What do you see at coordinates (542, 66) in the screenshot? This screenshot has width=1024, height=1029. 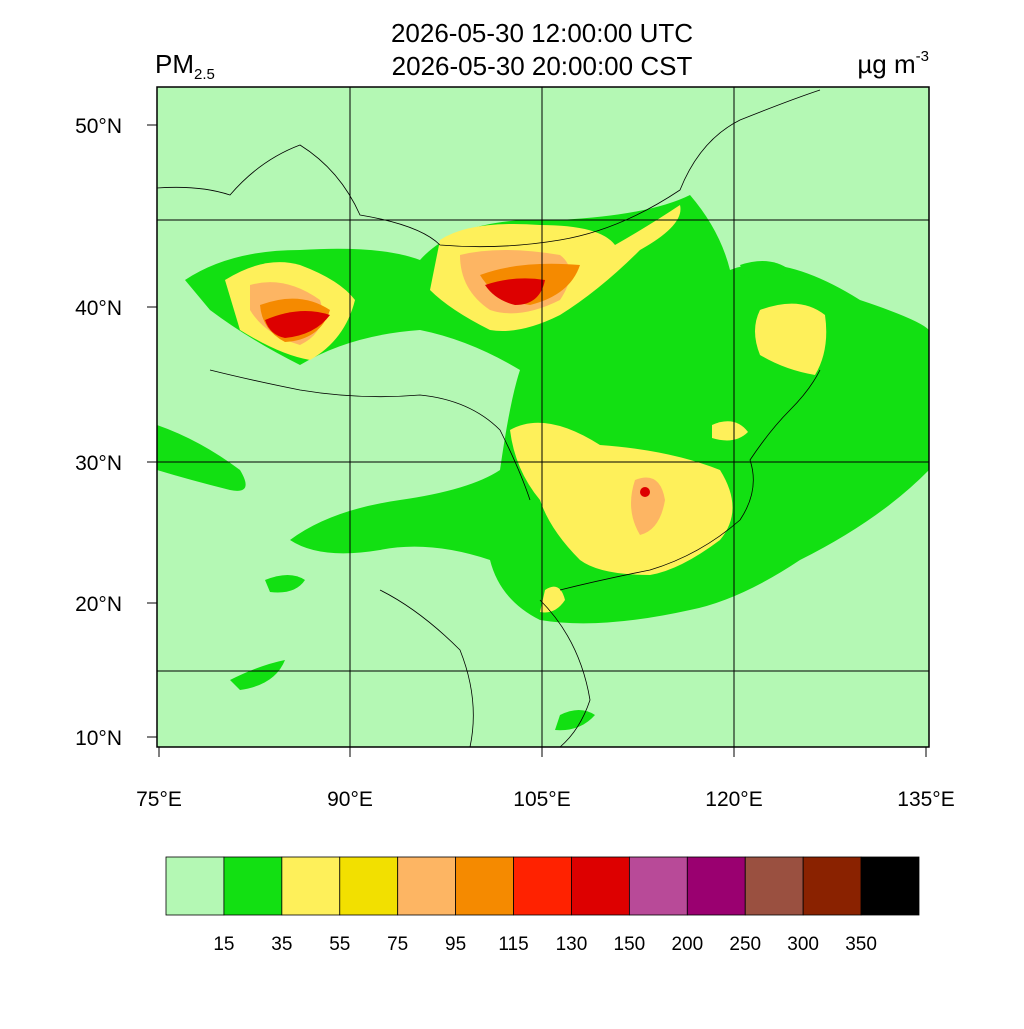 I see `title-line: 2026-05-30 20:00:00 CST` at bounding box center [542, 66].